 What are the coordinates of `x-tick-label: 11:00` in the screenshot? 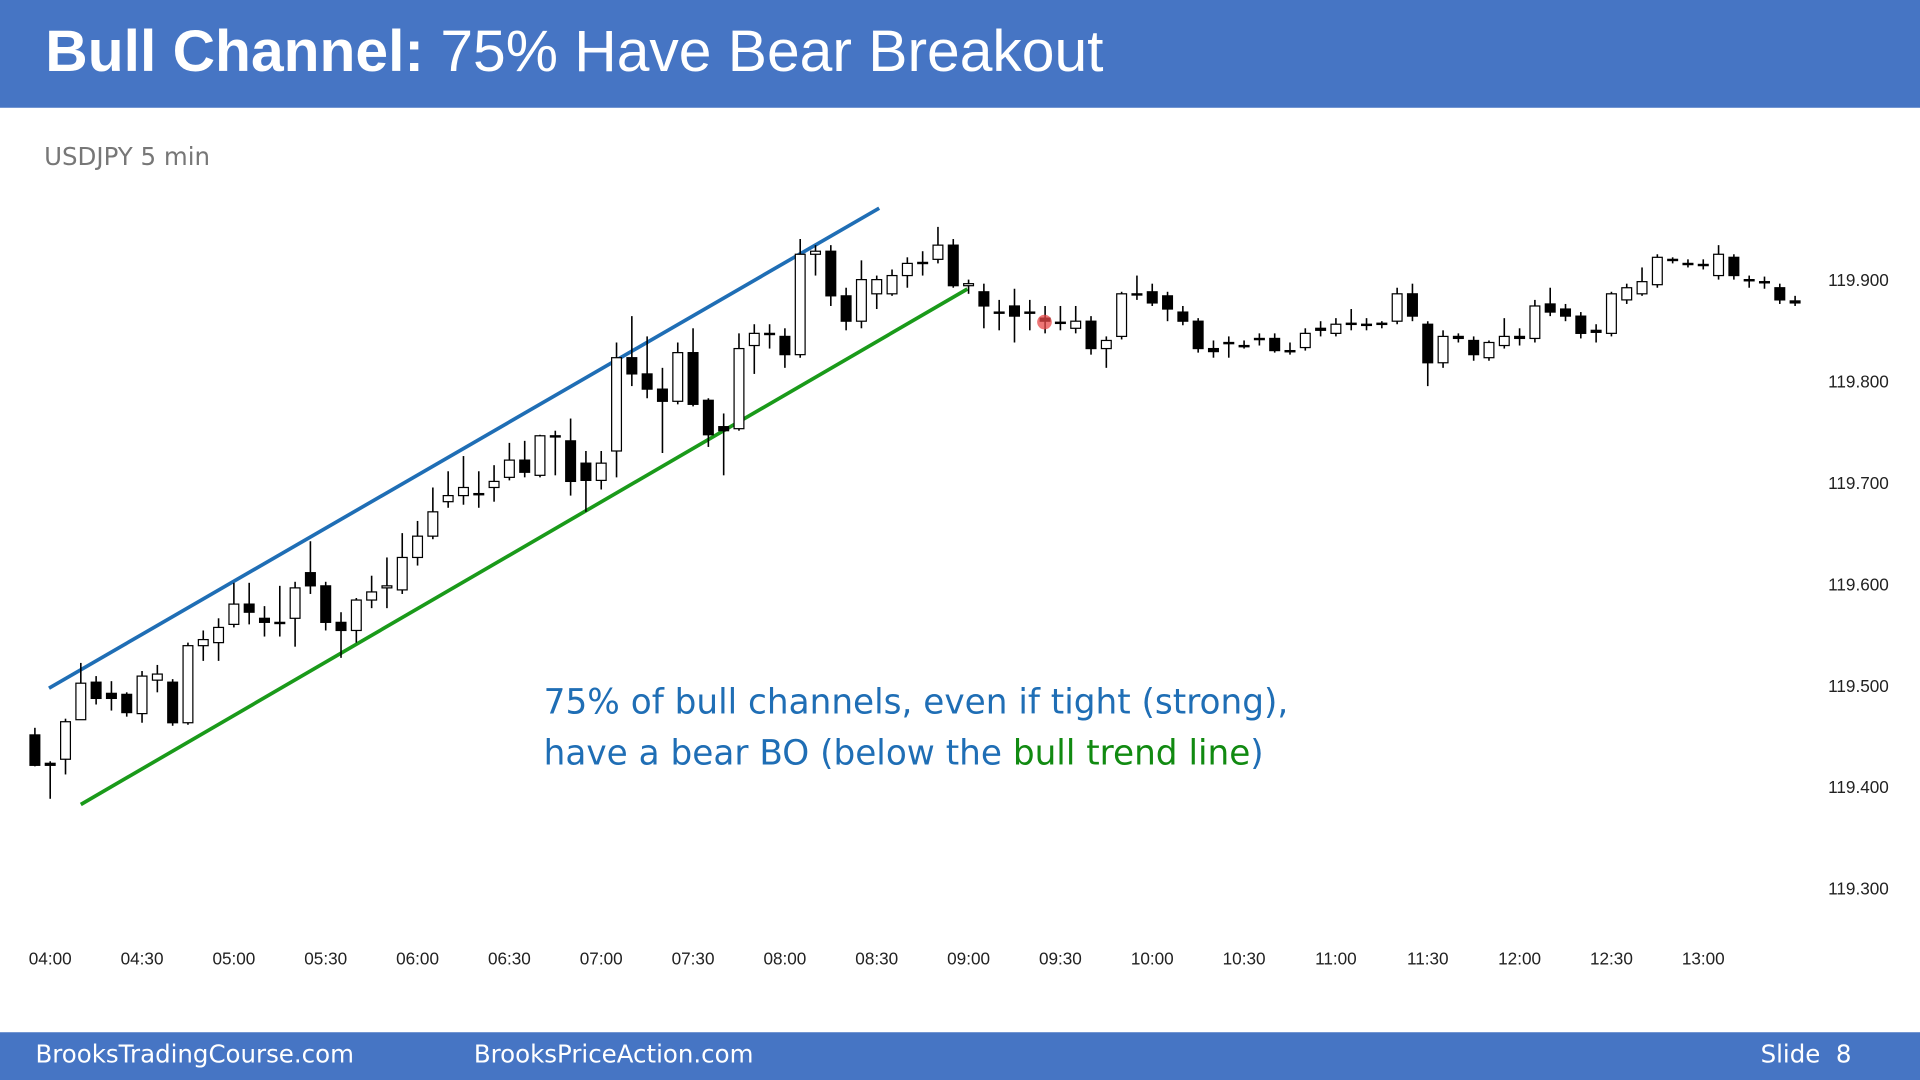 It's located at (1336, 959).